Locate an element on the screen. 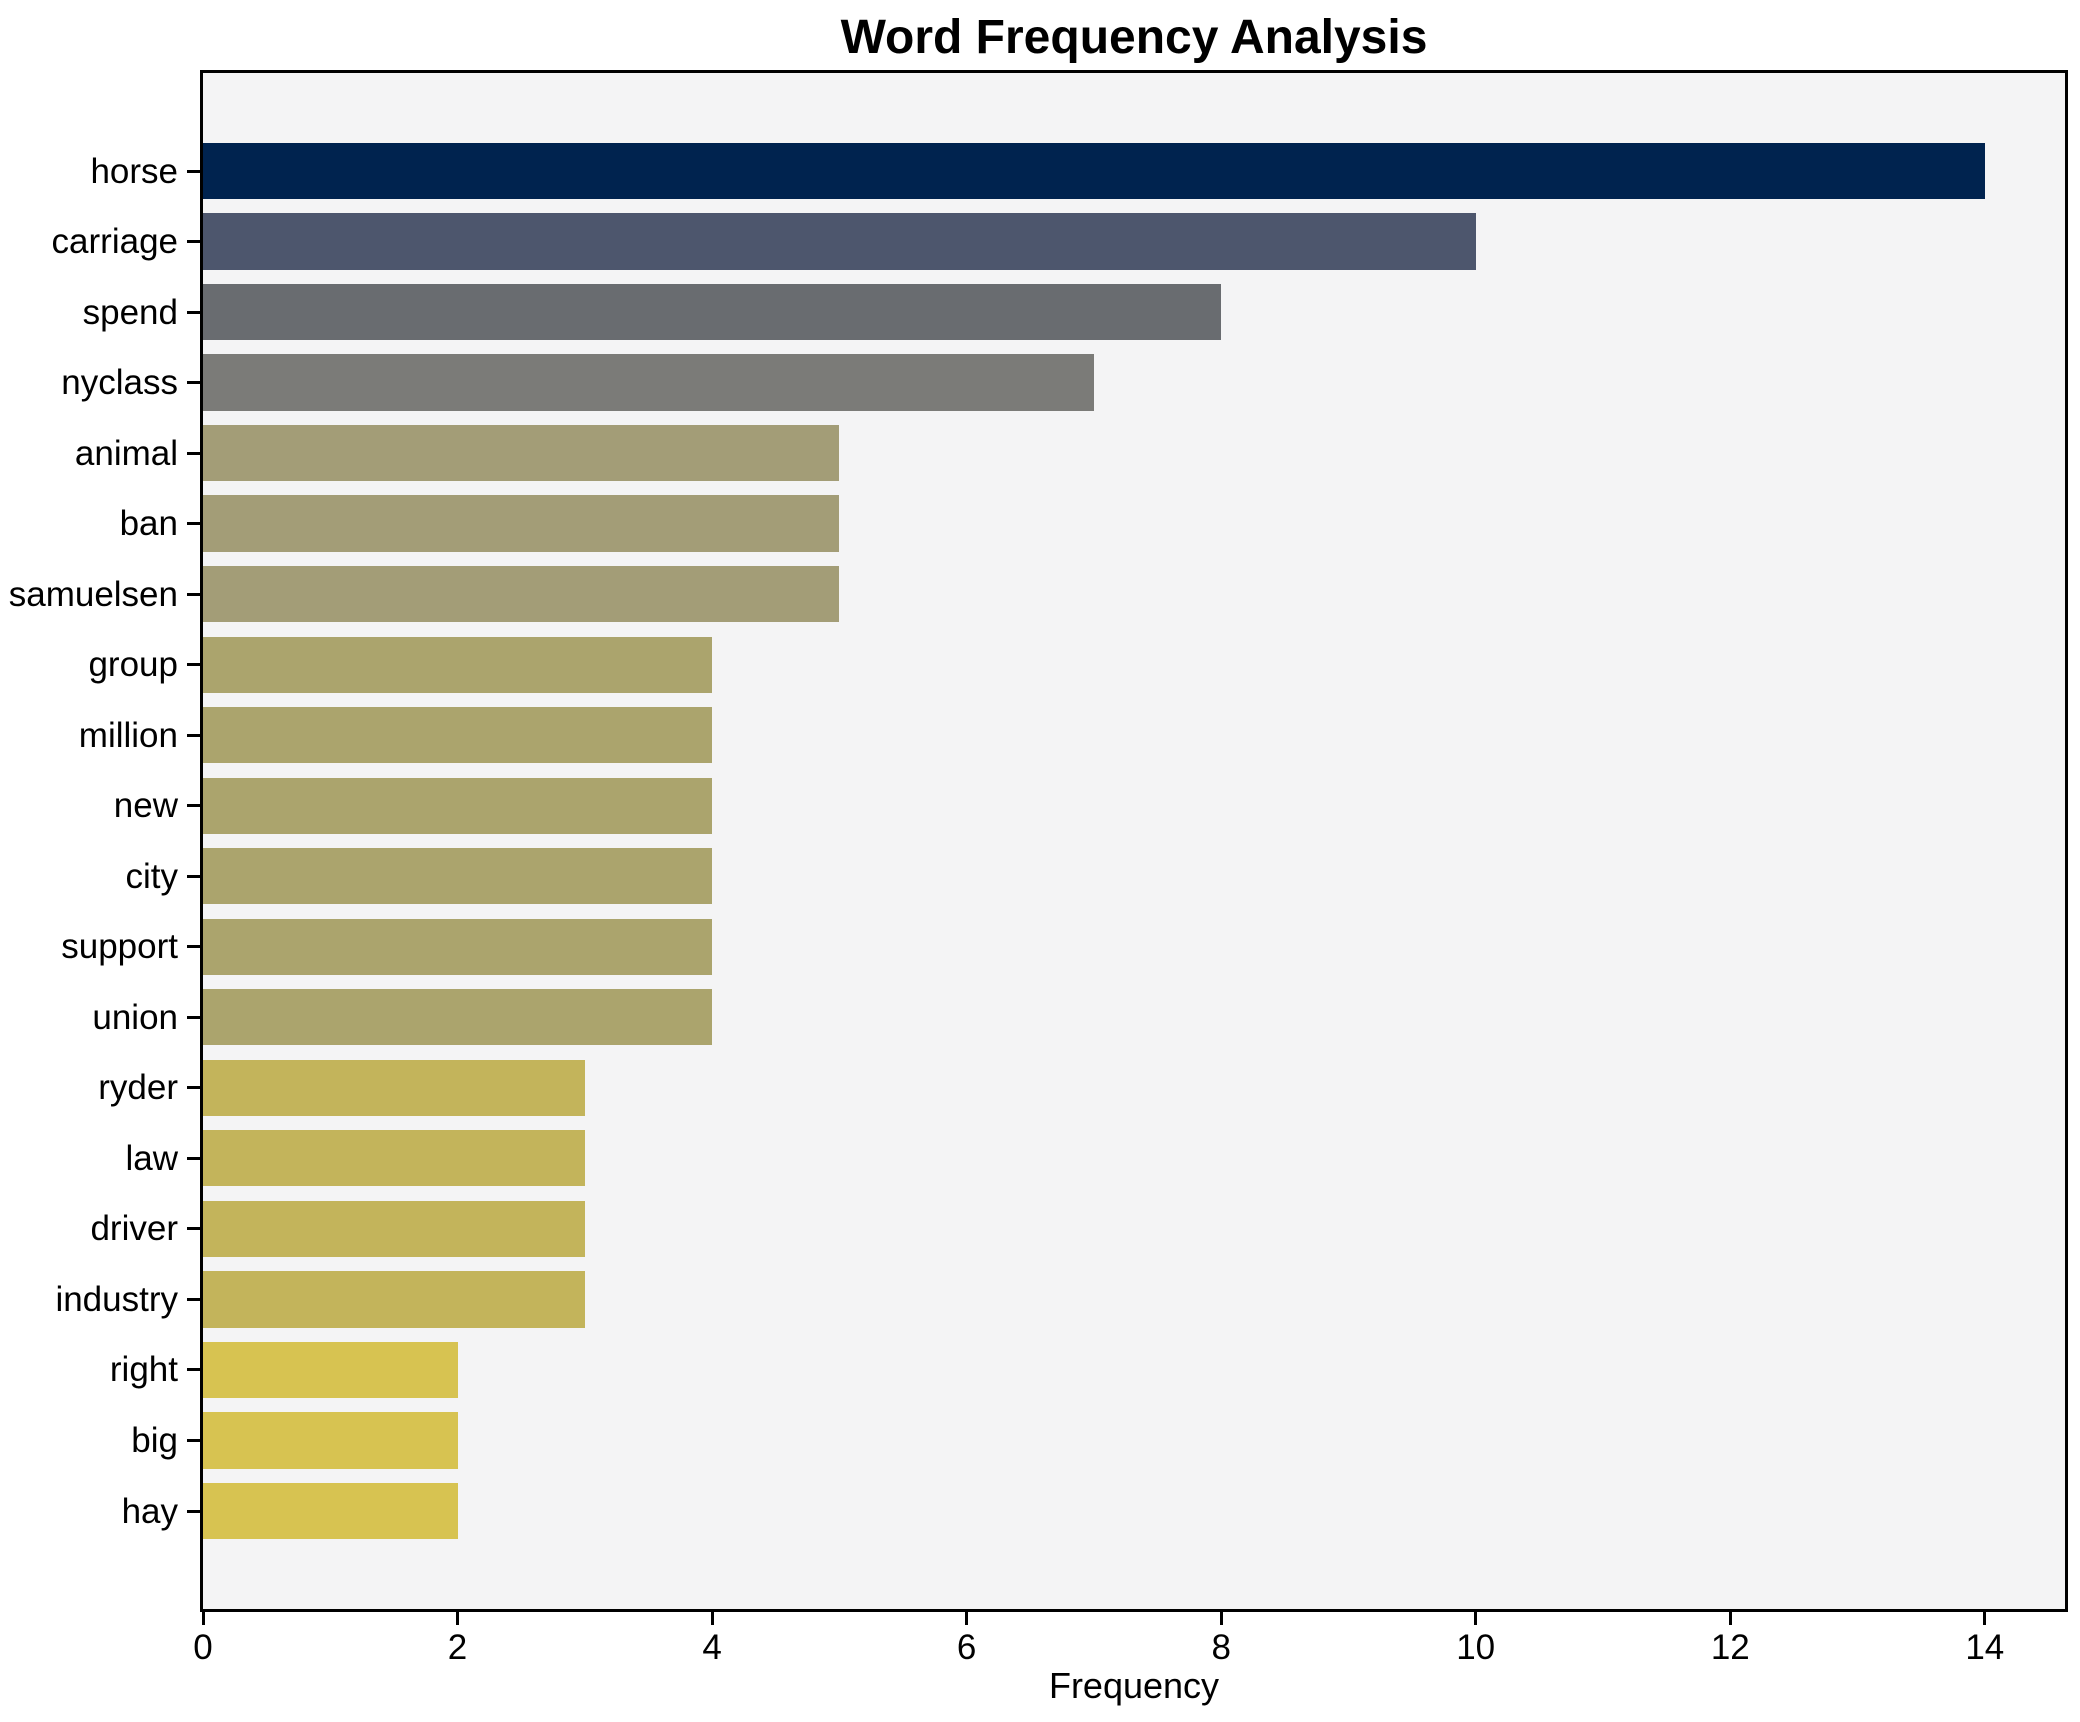 Image resolution: width=2080 pixels, height=1722 pixels. y-tick-label-carriage: carriage is located at coordinates (114, 242).